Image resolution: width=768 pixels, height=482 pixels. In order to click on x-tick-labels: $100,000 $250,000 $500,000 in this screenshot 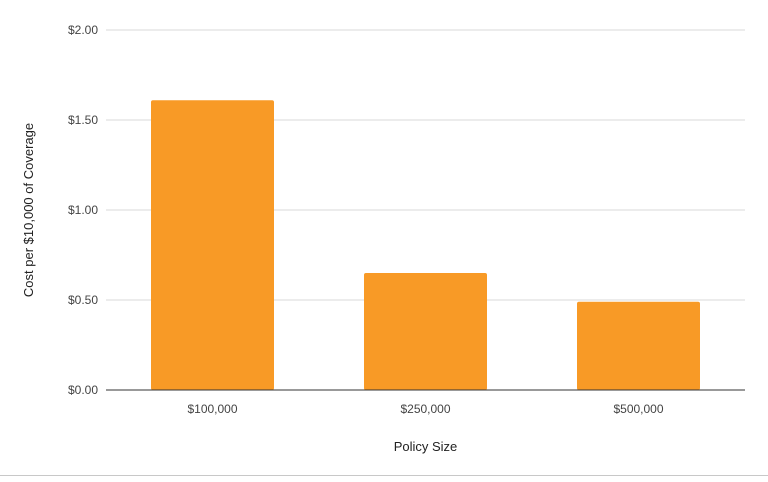, I will do `click(425, 409)`.